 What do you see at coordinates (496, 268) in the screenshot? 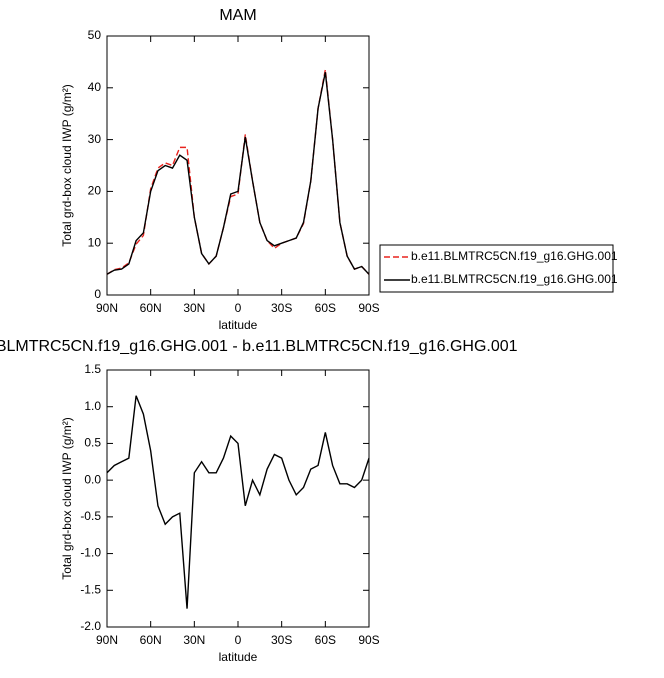
I see `legend-box` at bounding box center [496, 268].